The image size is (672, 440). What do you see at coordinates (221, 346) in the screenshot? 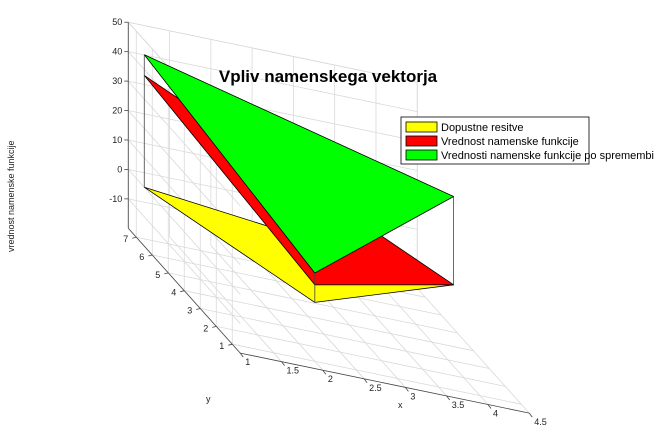
I see `y-tick-label: 1` at bounding box center [221, 346].